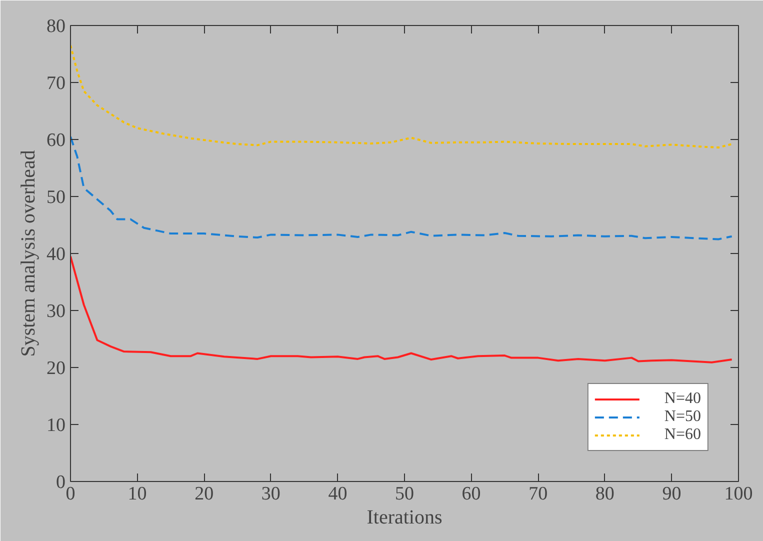 The height and width of the screenshot is (541, 763). I want to click on legend-label: N=50, so click(682, 417).